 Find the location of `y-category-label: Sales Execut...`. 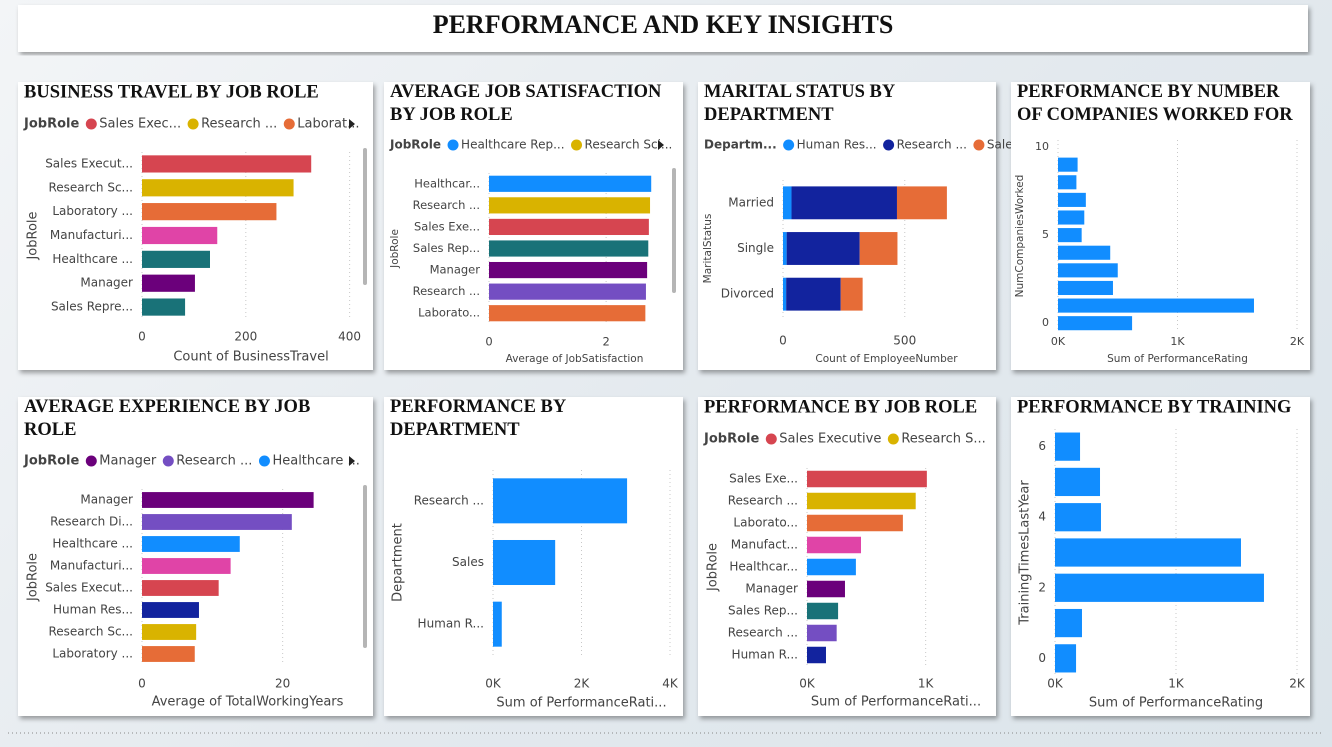

y-category-label: Sales Execut... is located at coordinates (89, 163).